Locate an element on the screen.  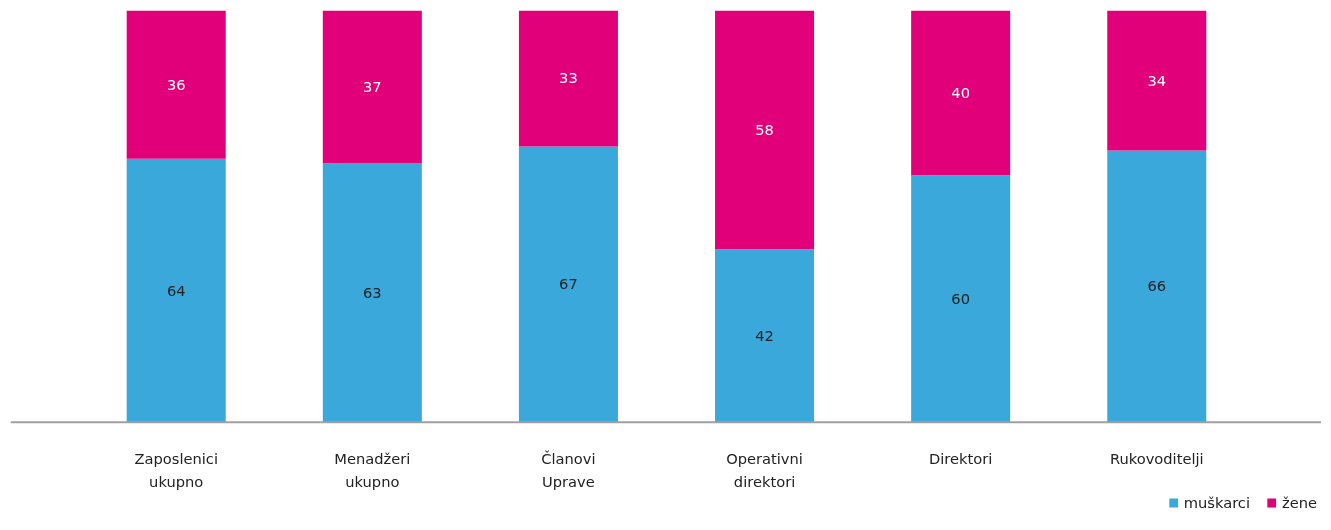
x-tick-label: Direktori is located at coordinates (960, 458).